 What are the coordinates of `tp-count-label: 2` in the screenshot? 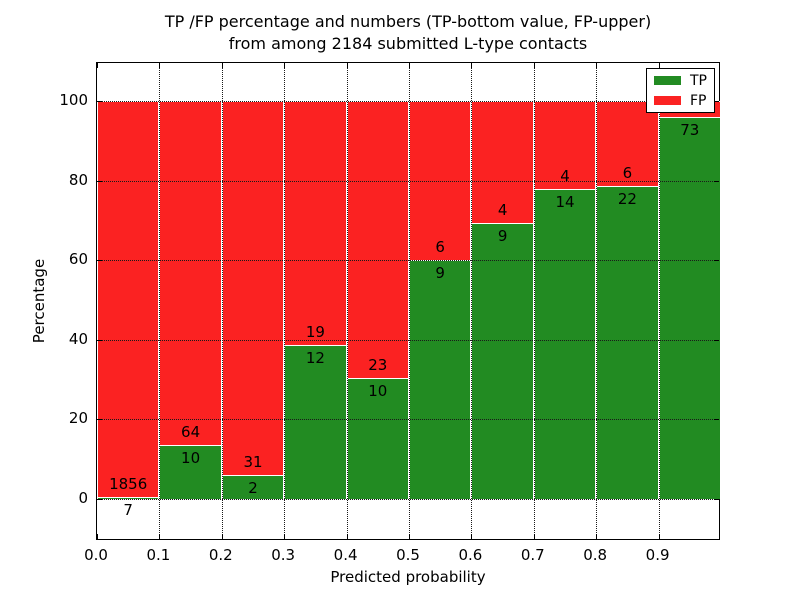 It's located at (253, 487).